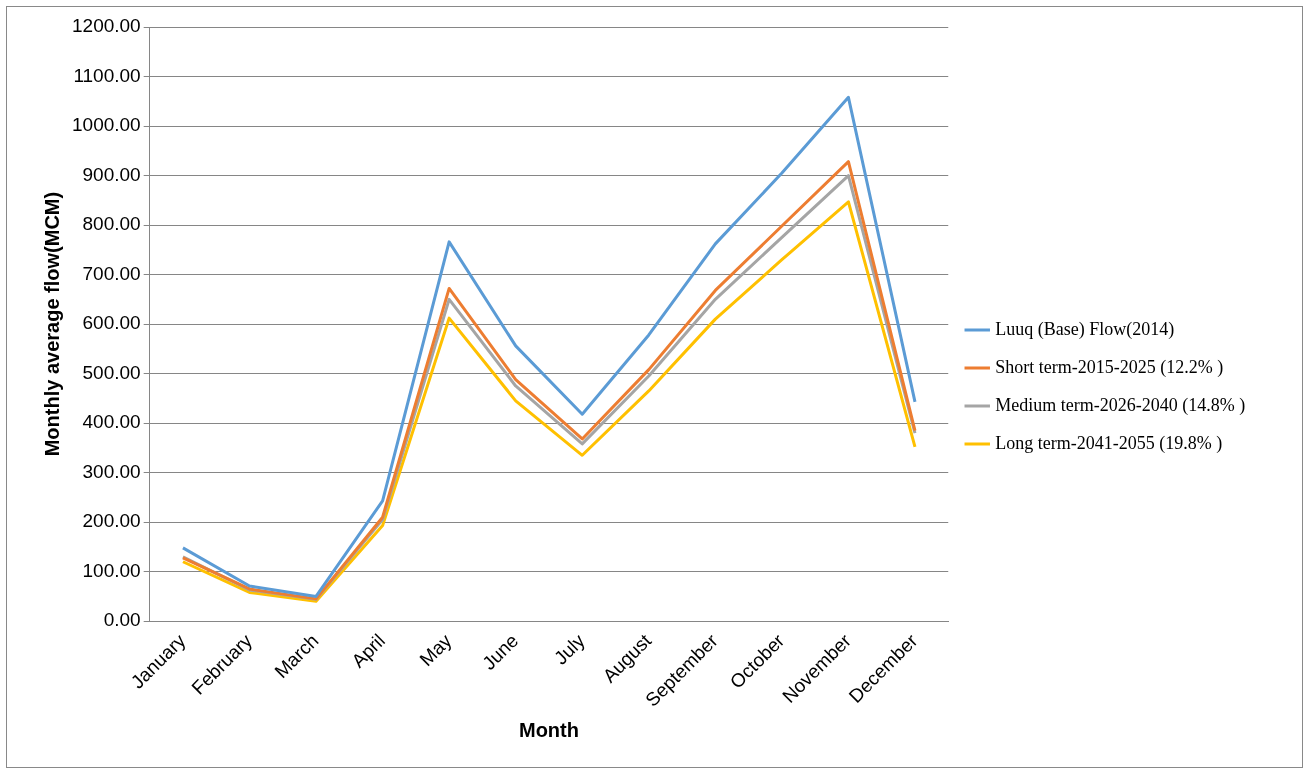 Image resolution: width=1309 pixels, height=774 pixels. Describe the element at coordinates (111, 521) in the screenshot. I see `y-tick-label: 200.00` at that location.